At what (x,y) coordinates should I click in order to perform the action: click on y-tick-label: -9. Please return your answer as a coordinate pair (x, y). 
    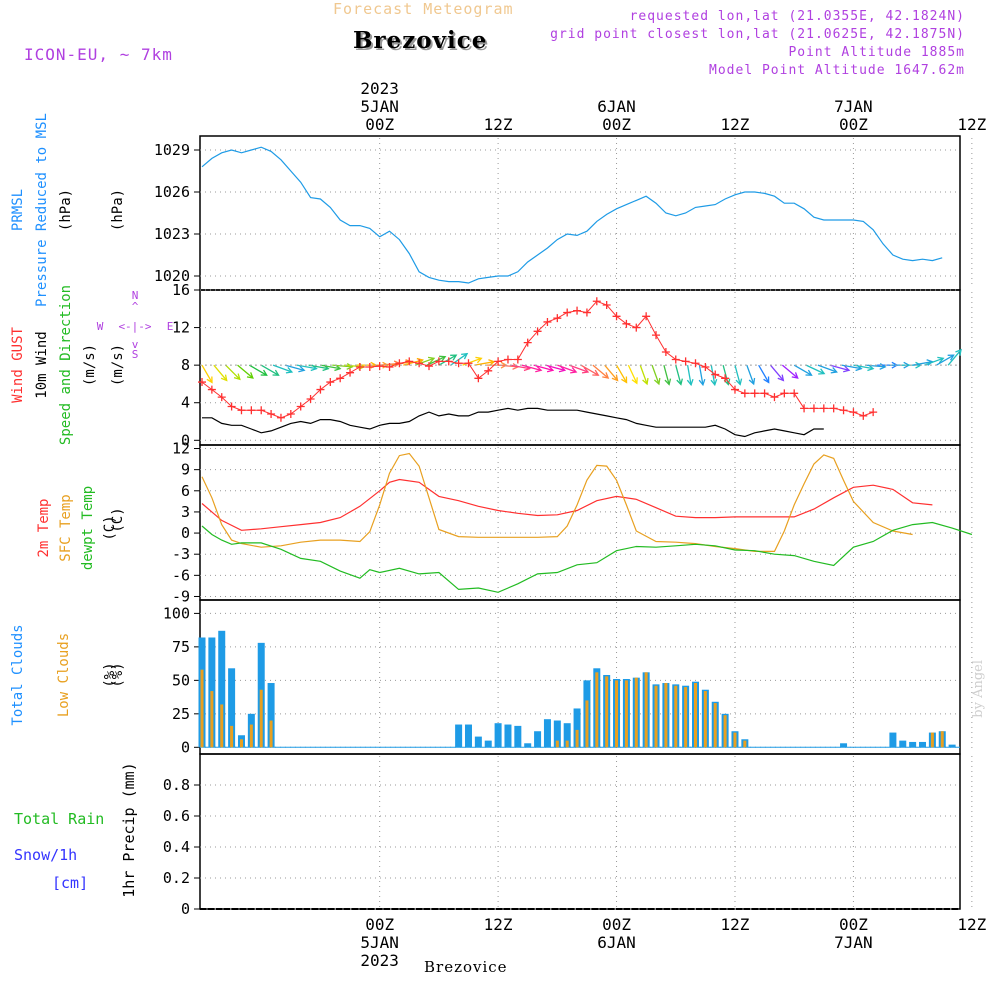
    Looking at the image, I should click on (181, 596).